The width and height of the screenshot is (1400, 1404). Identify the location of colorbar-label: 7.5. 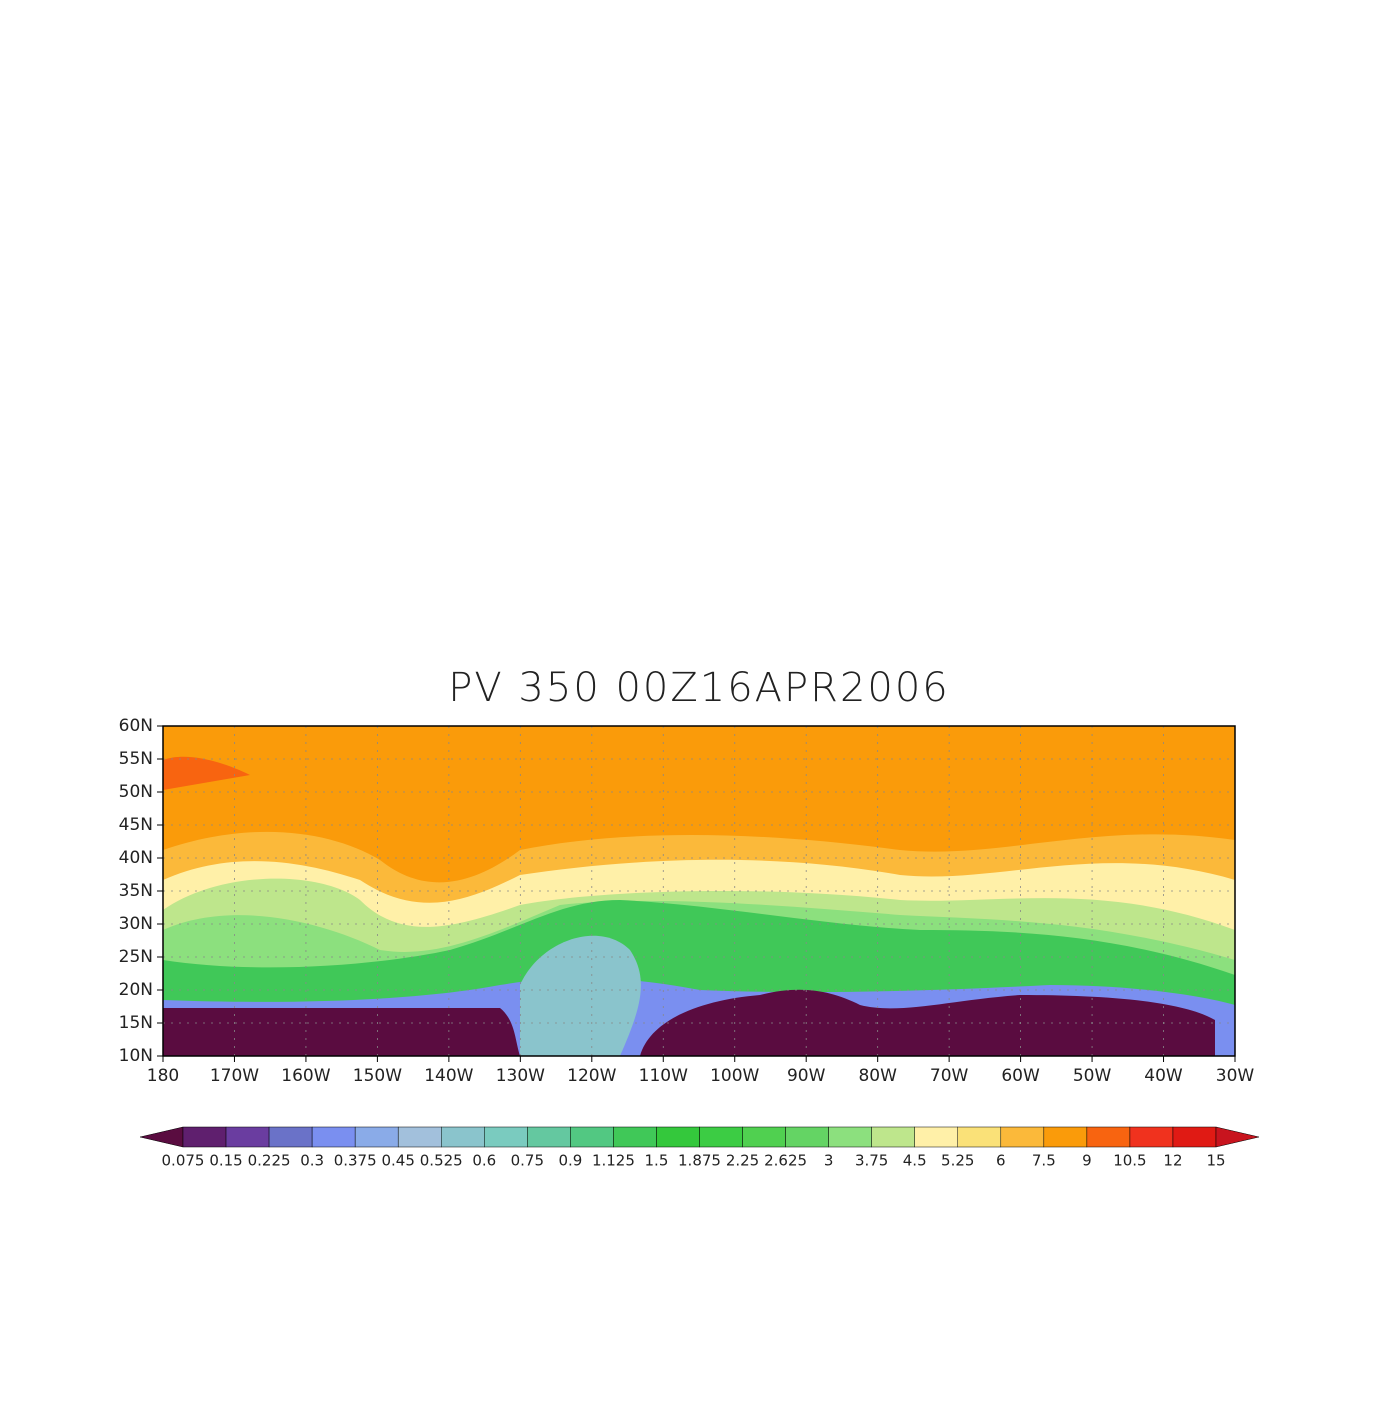
(1044, 1161).